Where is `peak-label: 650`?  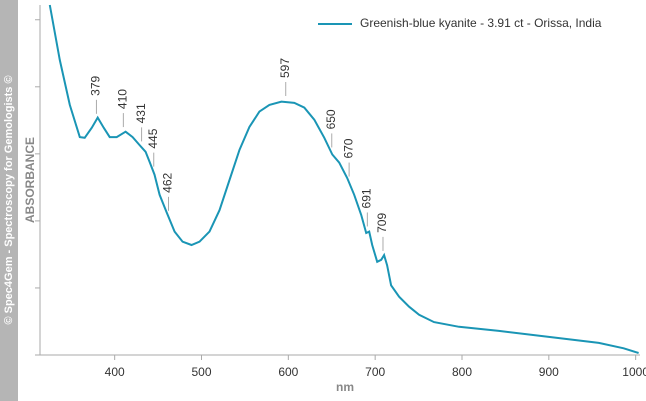
peak-label: 650 is located at coordinates (331, 119).